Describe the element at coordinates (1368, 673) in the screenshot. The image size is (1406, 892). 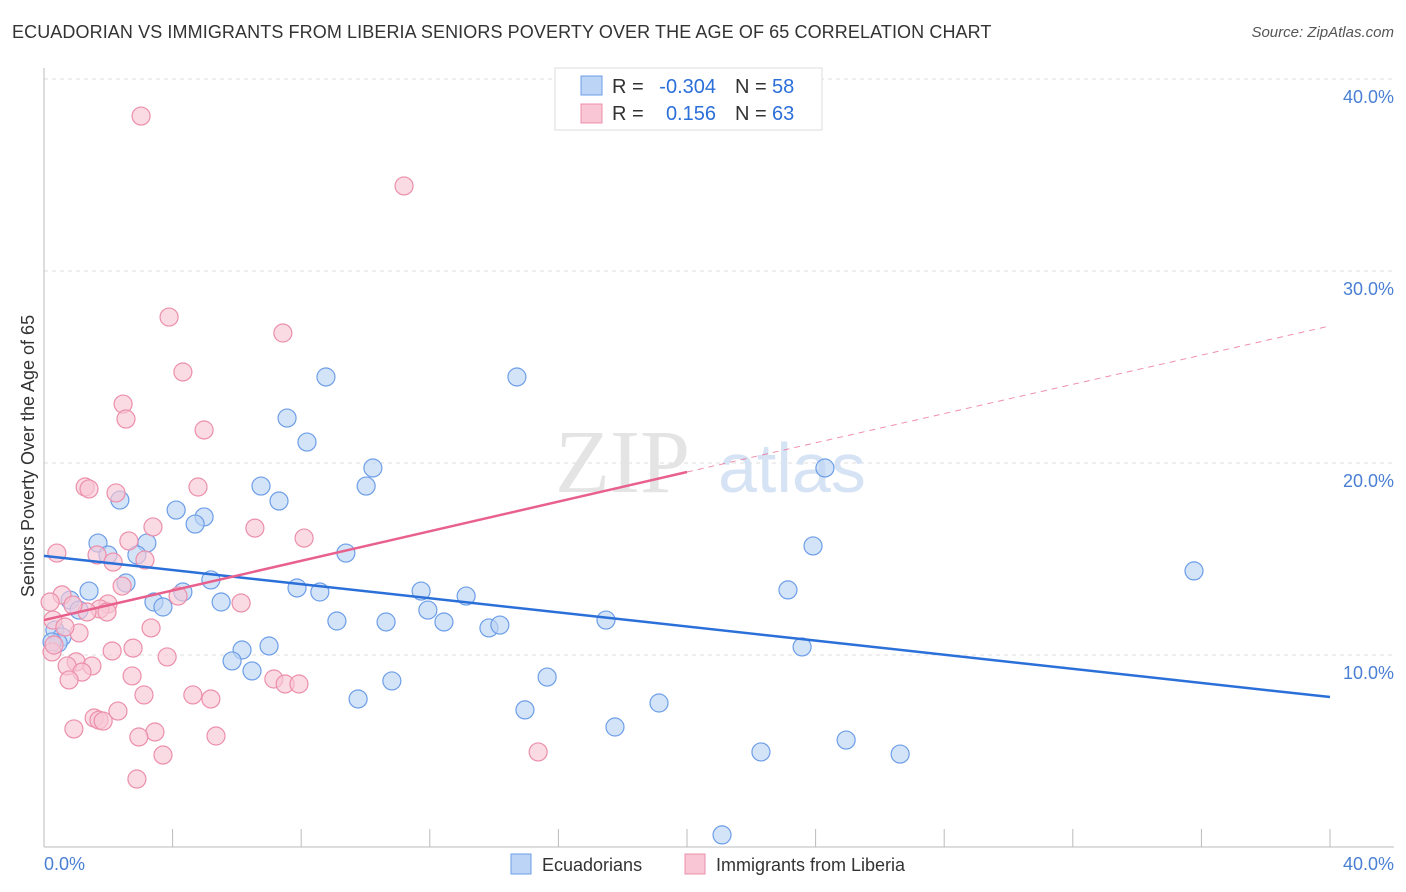
I see `y-tick-label: 10.0%` at that location.